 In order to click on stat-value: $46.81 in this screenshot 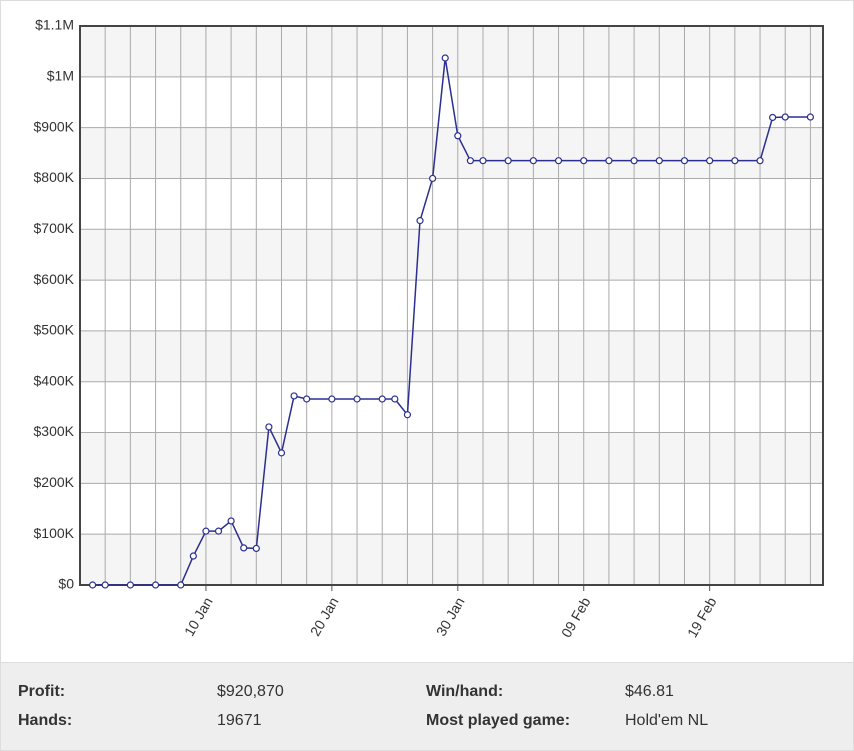, I will do `click(649, 691)`.